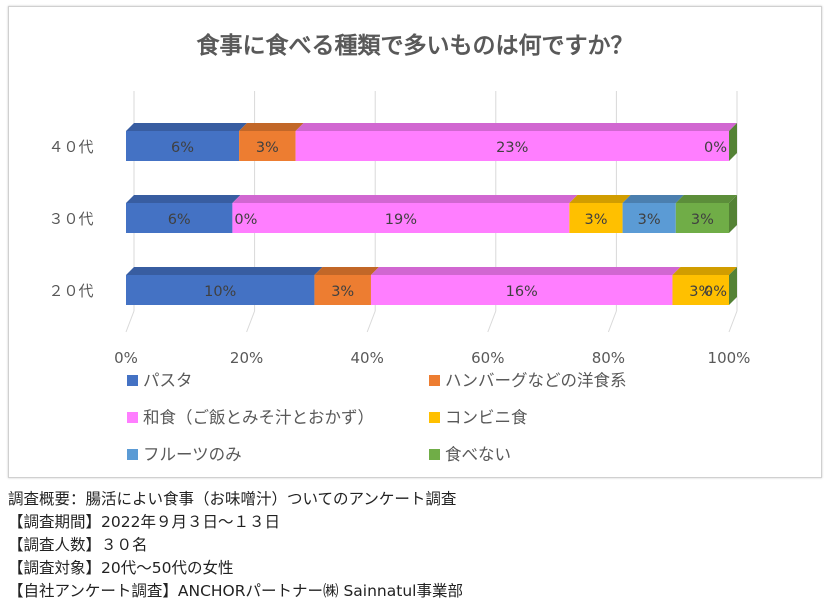 This screenshot has width=840, height=615. I want to click on data-label: 19%, so click(401, 220).